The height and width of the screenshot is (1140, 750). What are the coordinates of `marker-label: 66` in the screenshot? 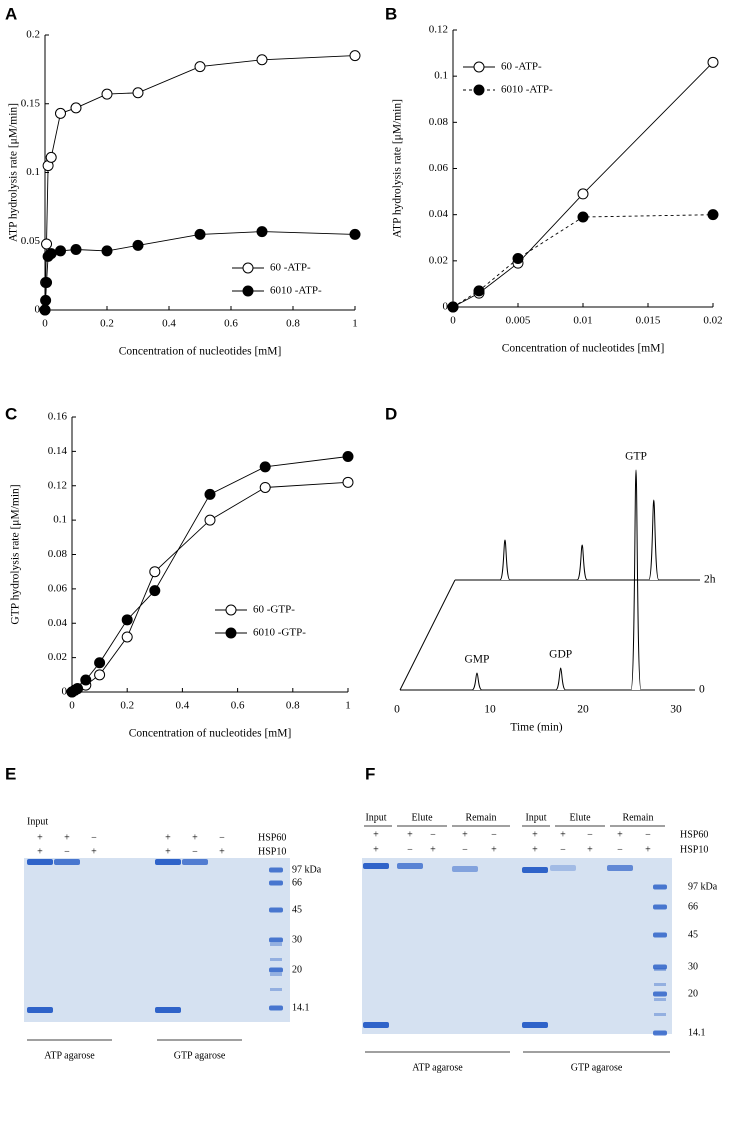 It's located at (693, 906).